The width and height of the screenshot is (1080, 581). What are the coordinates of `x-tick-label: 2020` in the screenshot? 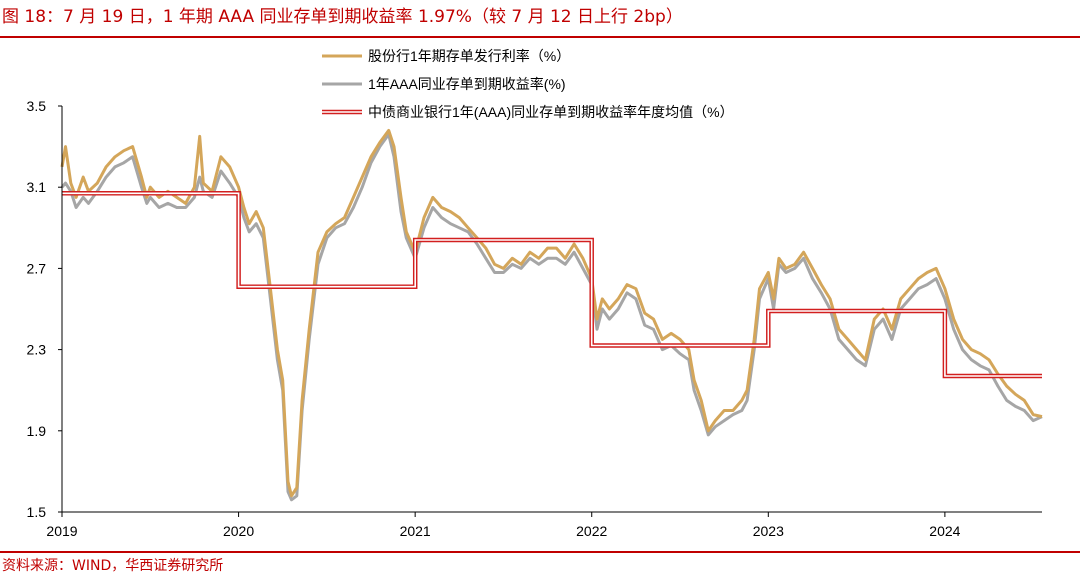 It's located at (238, 531).